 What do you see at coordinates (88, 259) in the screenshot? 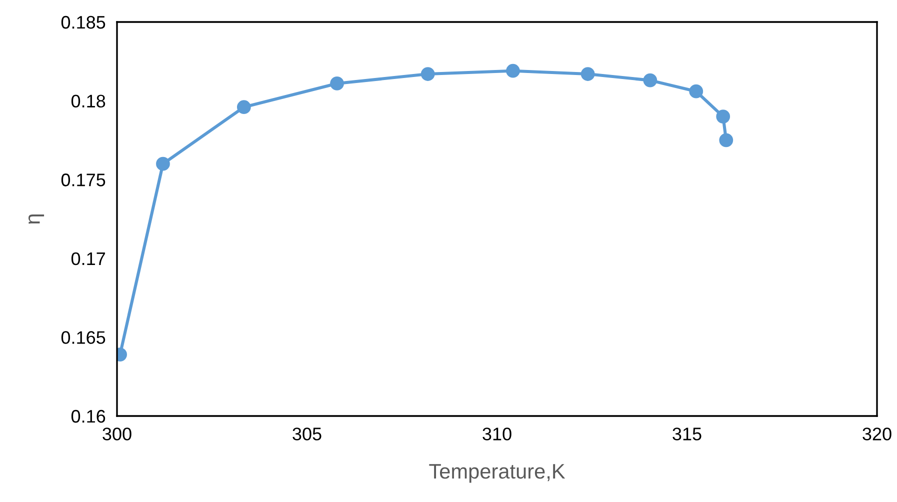
I see `y-tick-label: 0.17` at bounding box center [88, 259].